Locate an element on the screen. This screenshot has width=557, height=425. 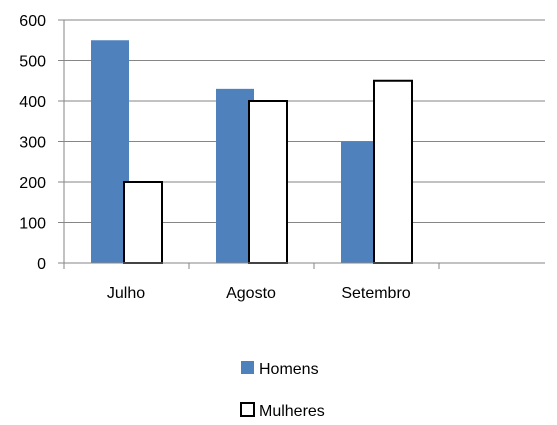
y-tick-label-600: 600 is located at coordinates (32, 21).